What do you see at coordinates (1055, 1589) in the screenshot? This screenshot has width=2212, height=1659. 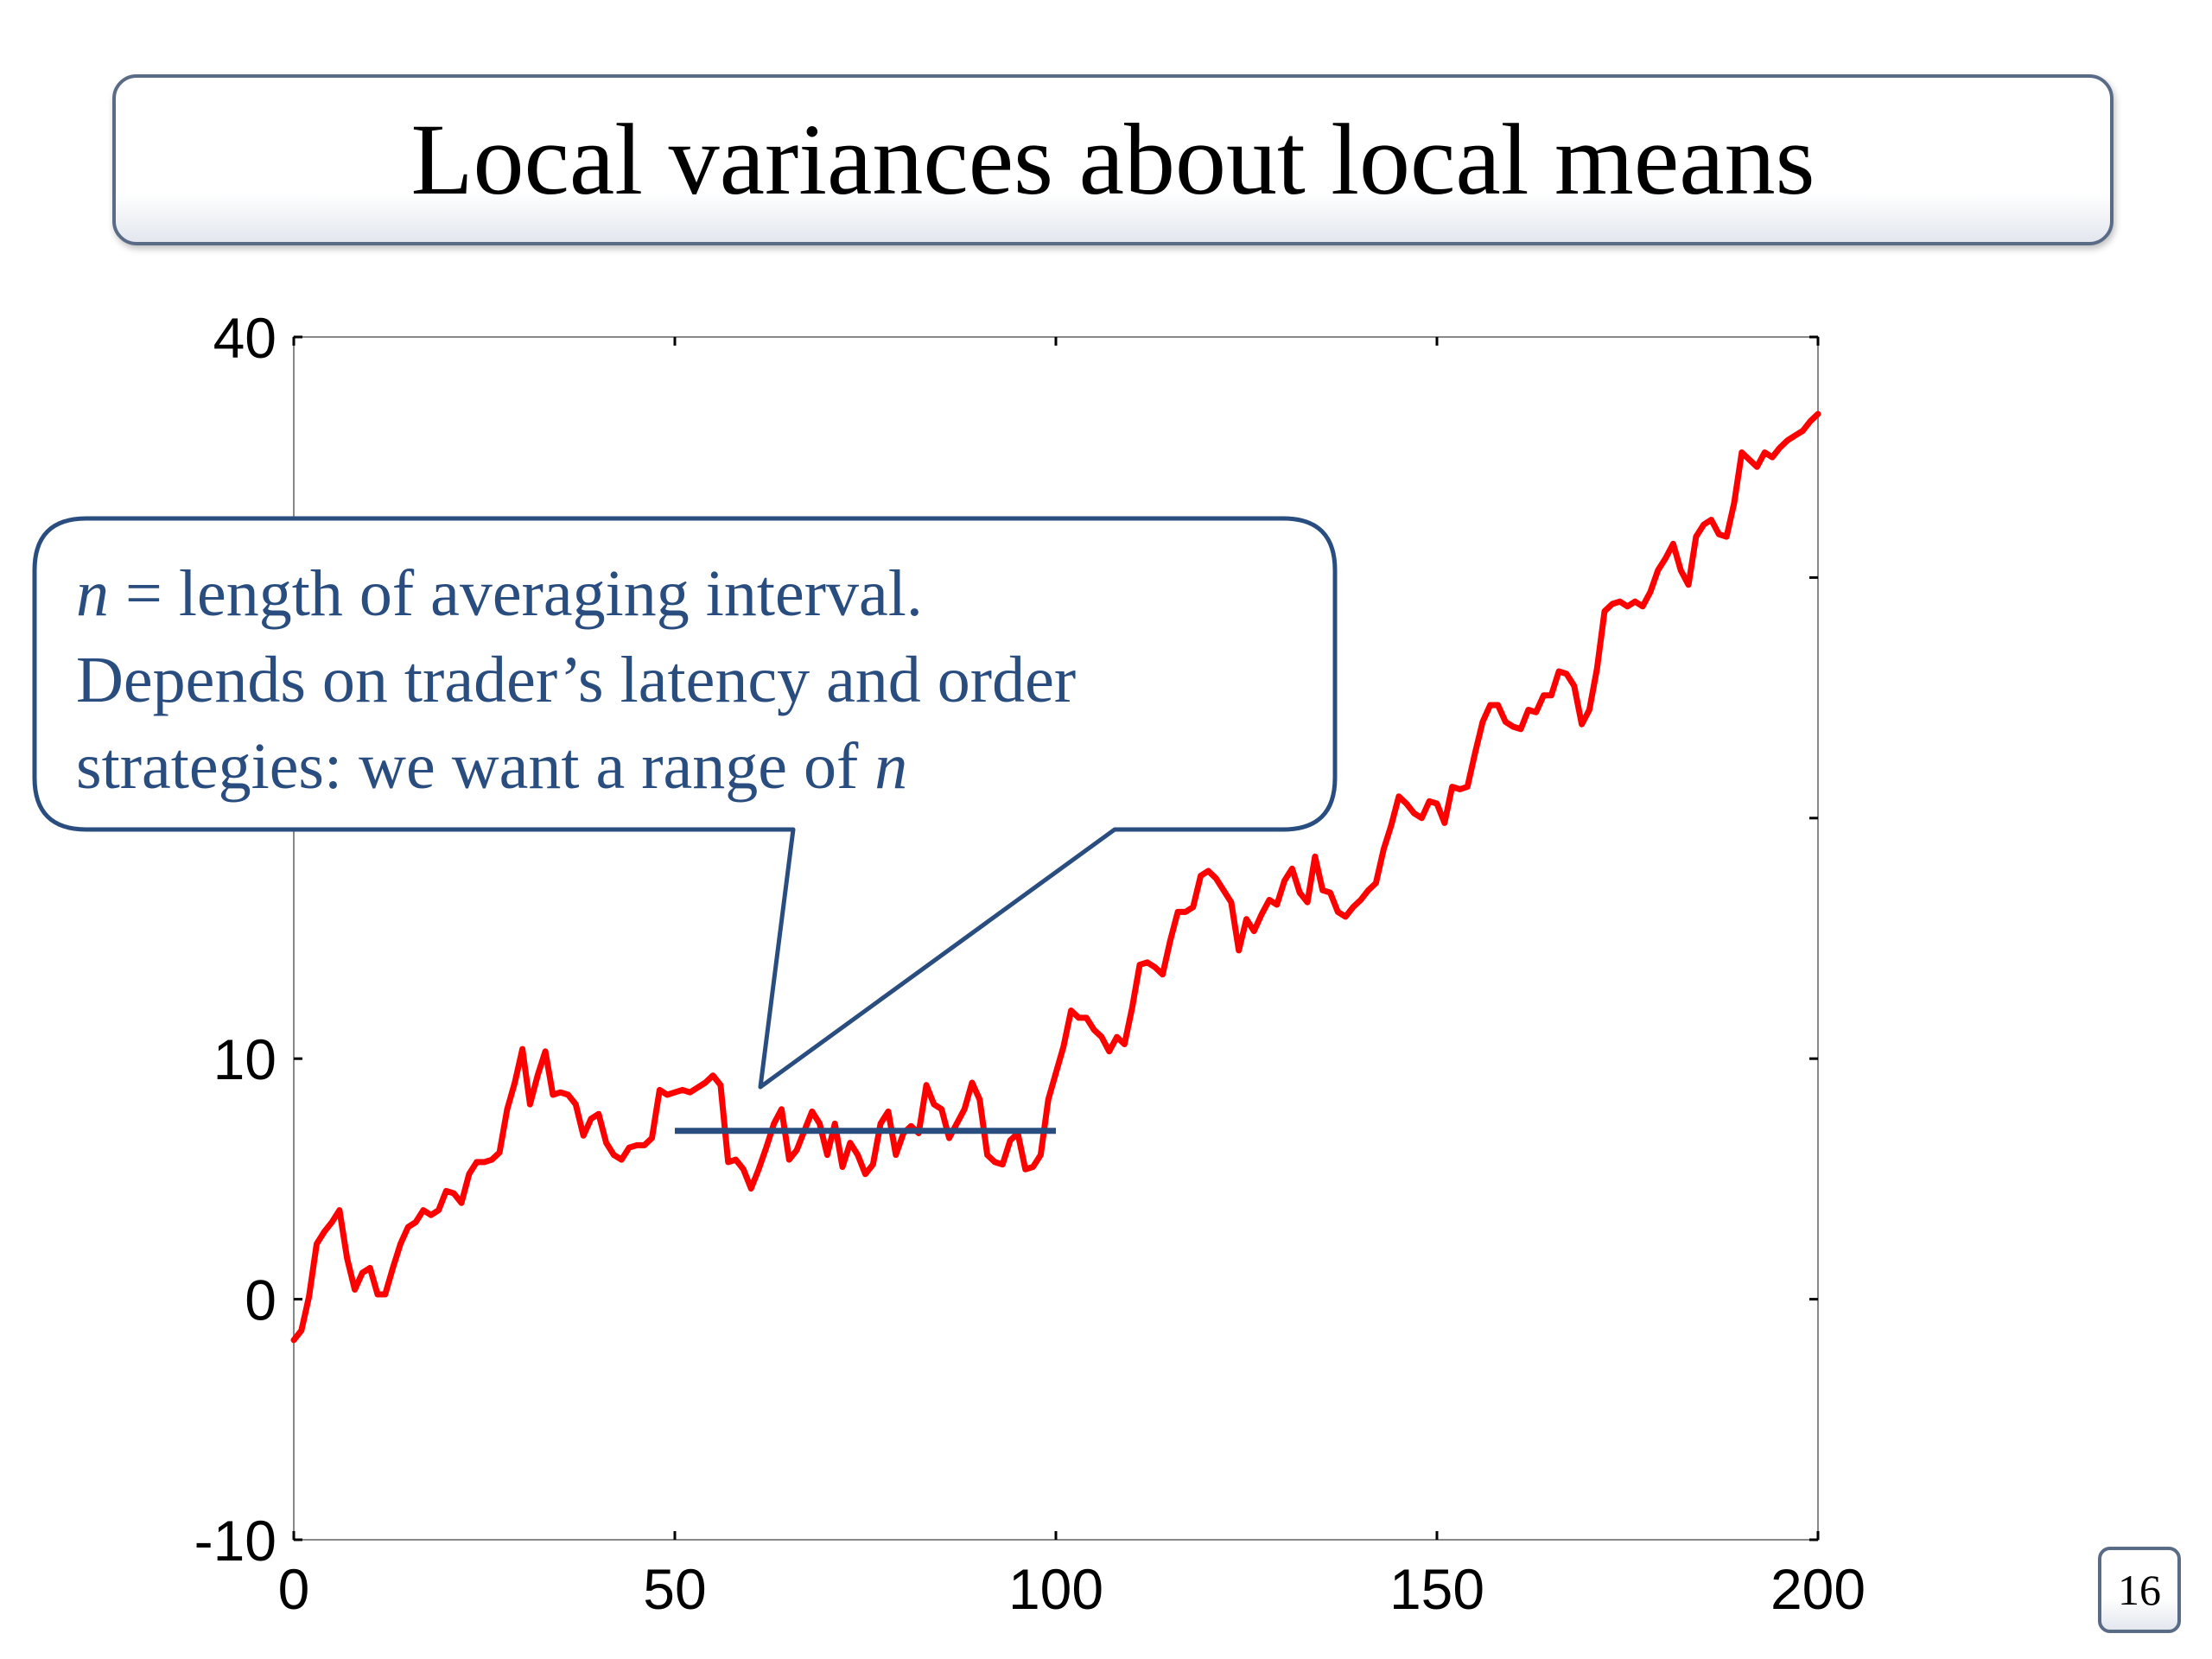 I see `x-tick-label: 100` at bounding box center [1055, 1589].